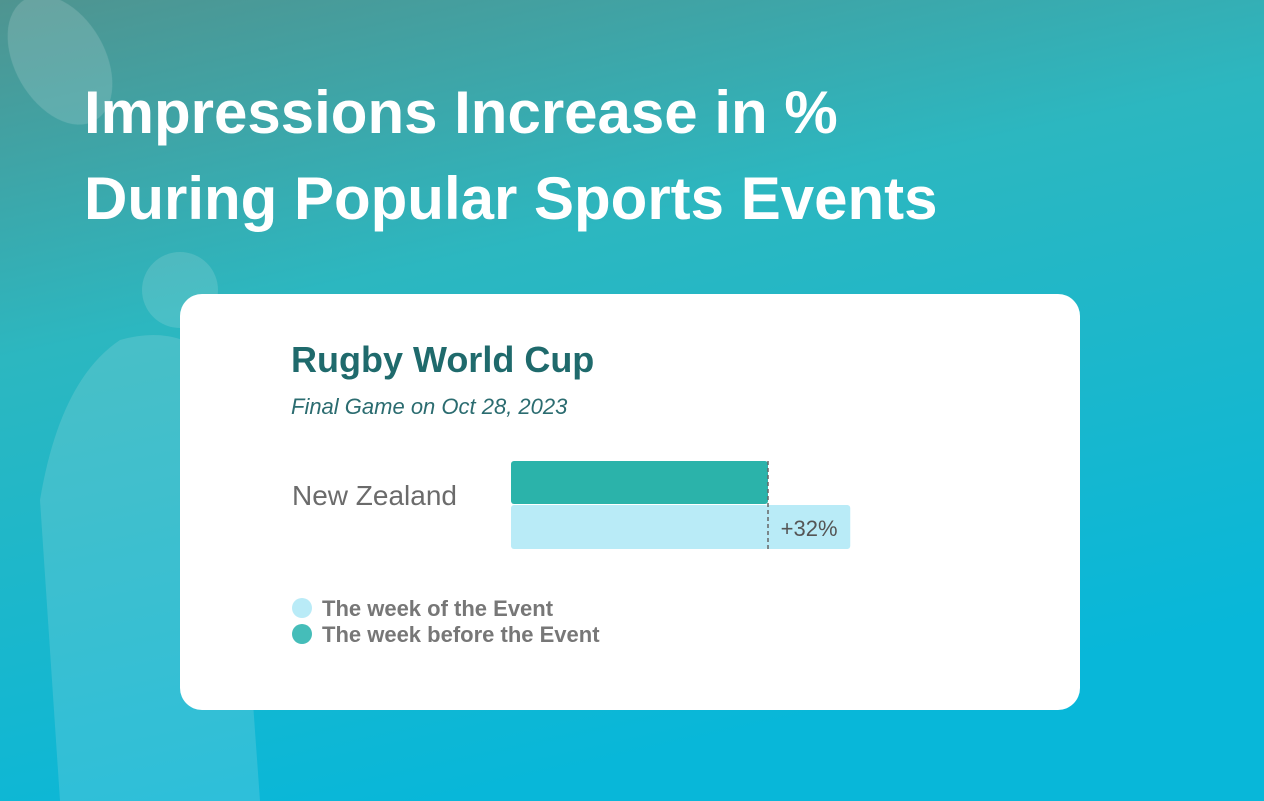 The height and width of the screenshot is (801, 1264). What do you see at coordinates (461, 634) in the screenshot?
I see `legend-label: The week before the Event` at bounding box center [461, 634].